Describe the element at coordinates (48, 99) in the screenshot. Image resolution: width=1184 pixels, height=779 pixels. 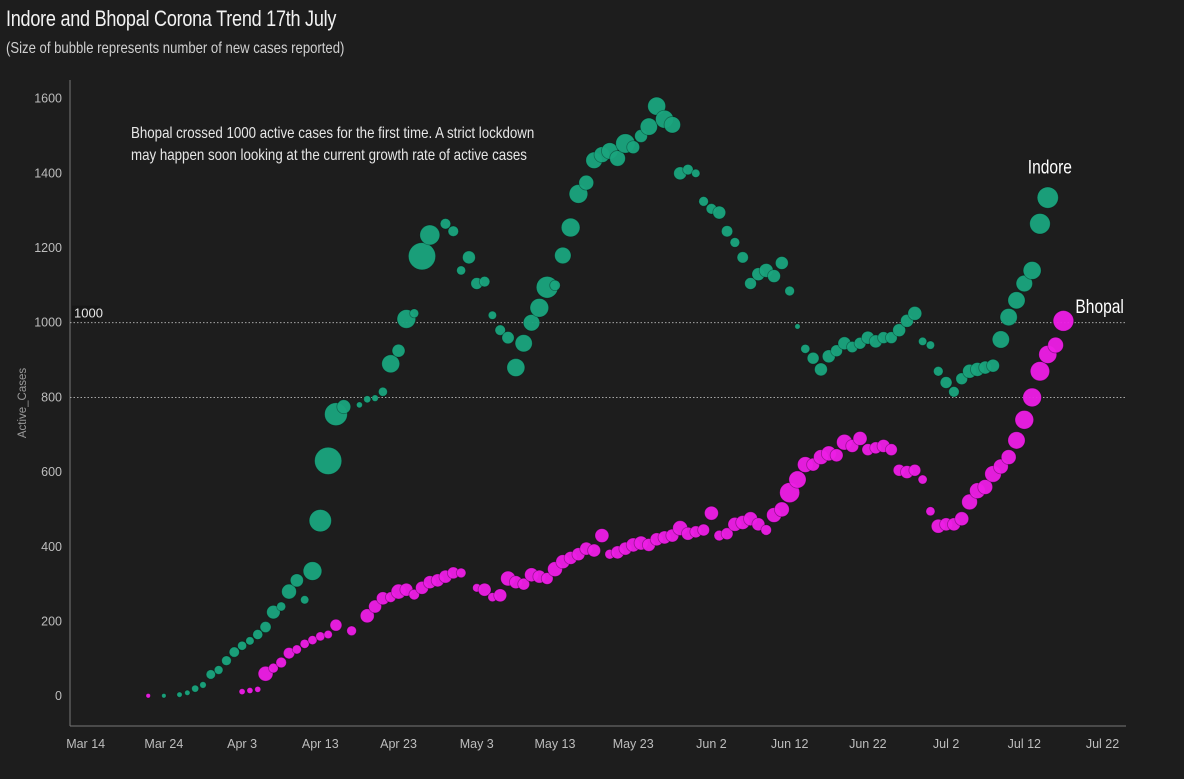
I see `y-tick-label: 1600` at that location.